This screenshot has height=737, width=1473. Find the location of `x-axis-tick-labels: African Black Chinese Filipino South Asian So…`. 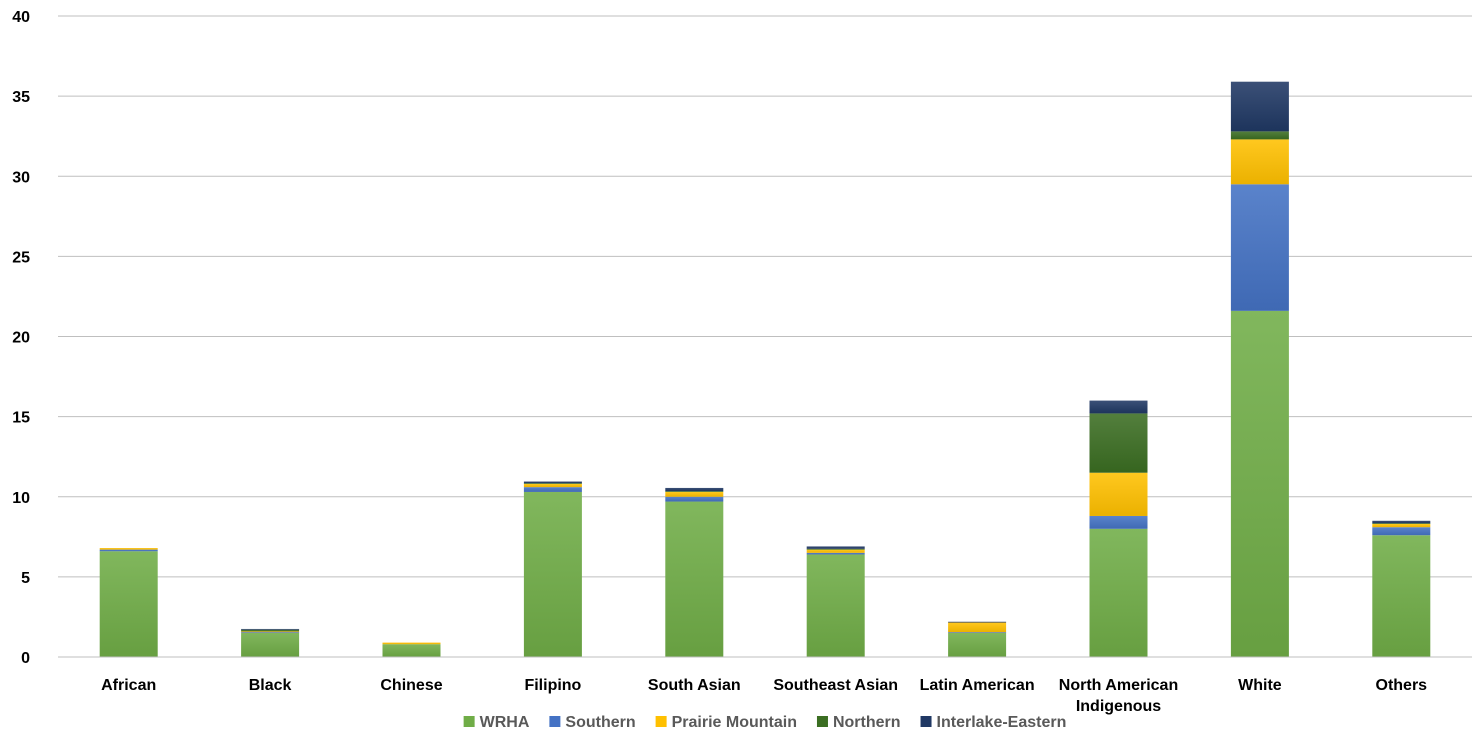

x-axis-tick-labels: African Black Chinese Filipino South Asian So… is located at coordinates (764, 696).